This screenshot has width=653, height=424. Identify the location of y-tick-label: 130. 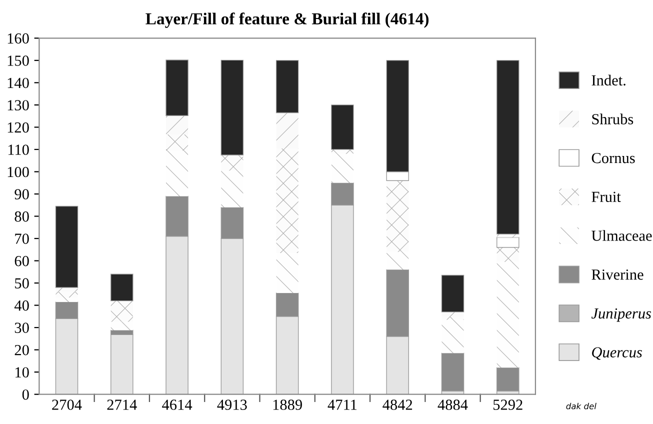
(18, 105).